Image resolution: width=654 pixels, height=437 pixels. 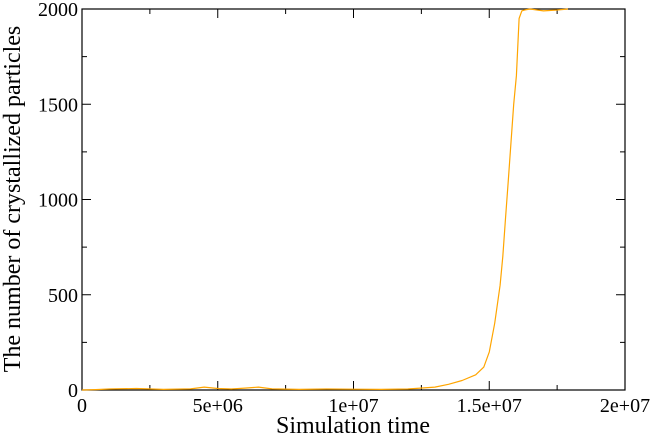 I want to click on y-tick-label: 1500, so click(x=58, y=105).